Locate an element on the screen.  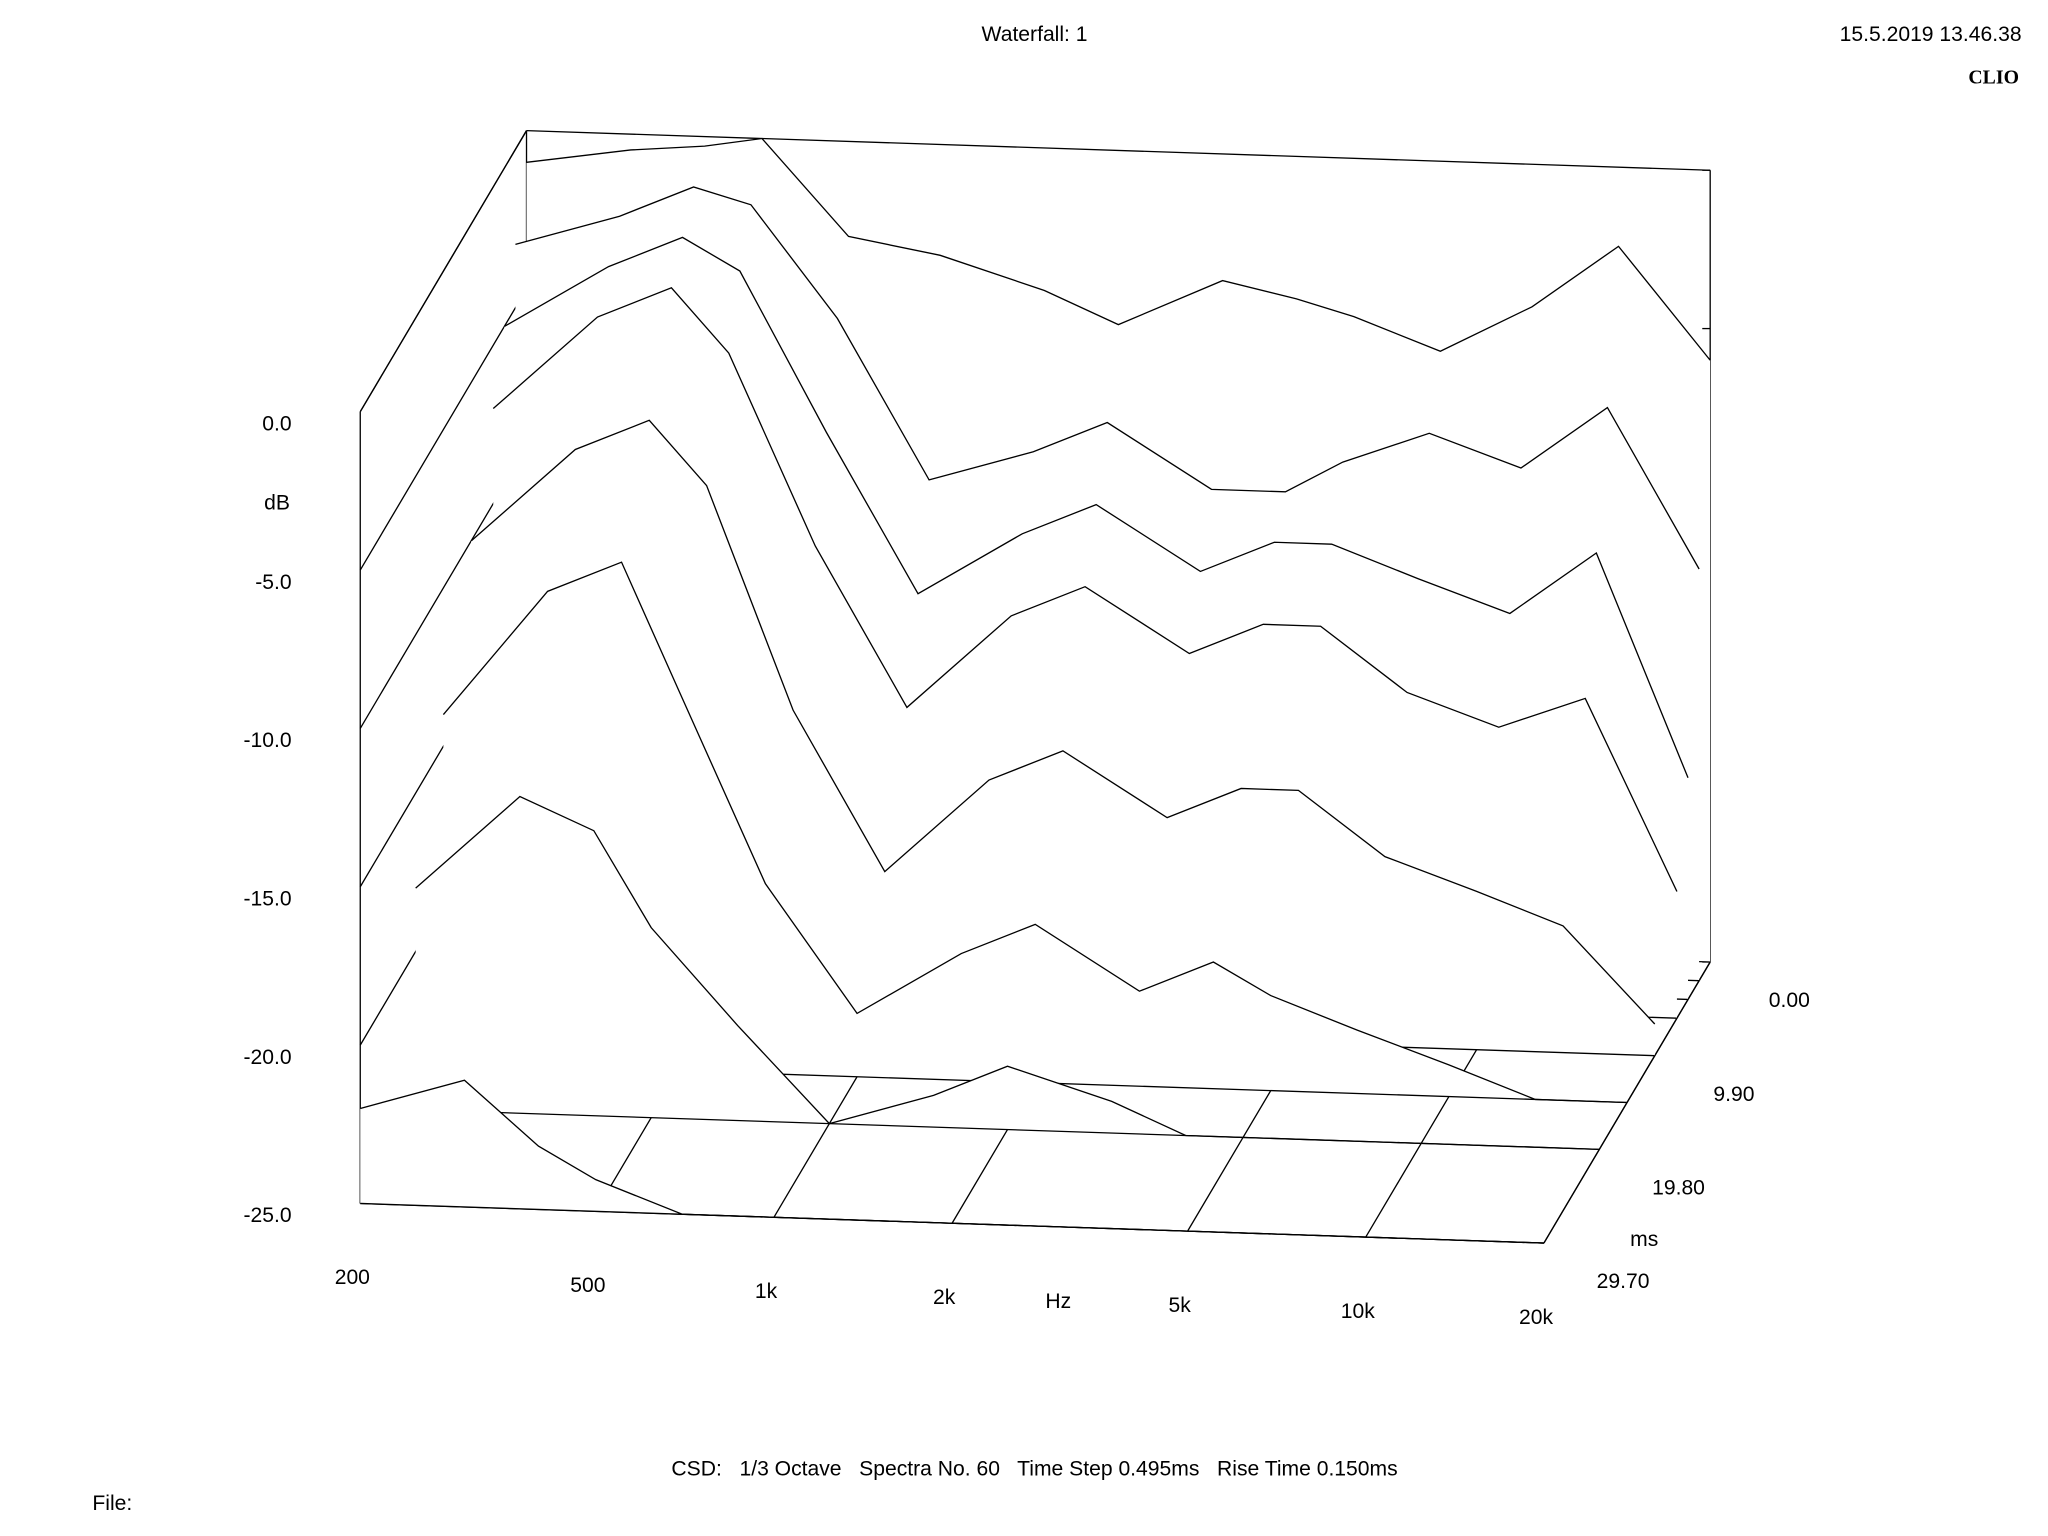
x-tick-label: 500 is located at coordinates (587, 1285).